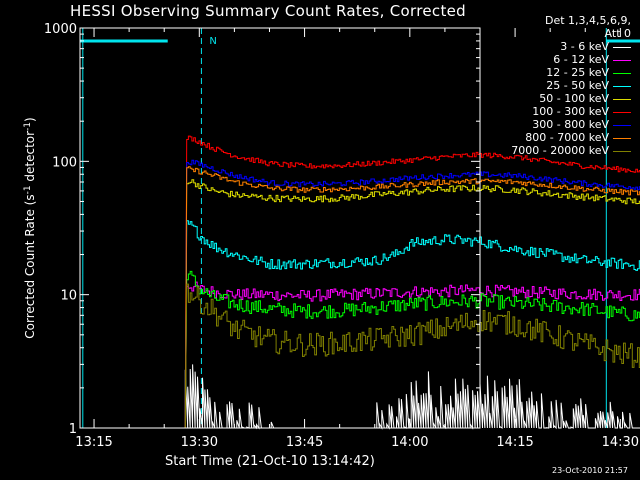 The height and width of the screenshot is (480, 640). I want to click on y-tick-label: 1, so click(73, 429).